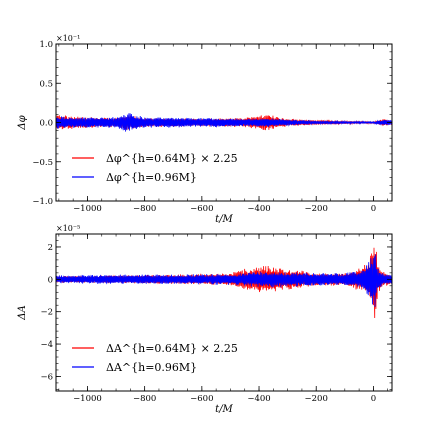 The image size is (436, 436). What do you see at coordinates (144, 399) in the screenshot?
I see `amplitude-x-tick-label: −800` at bounding box center [144, 399].